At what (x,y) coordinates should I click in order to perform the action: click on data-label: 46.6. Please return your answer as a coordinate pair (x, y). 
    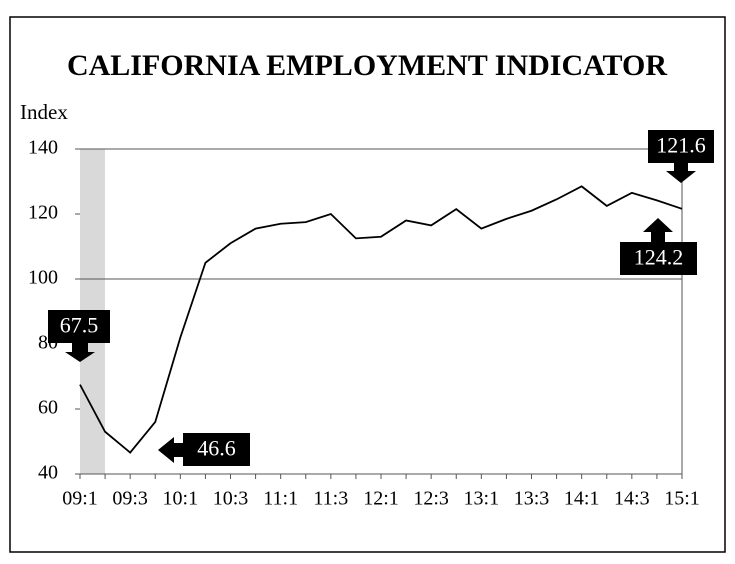
    Looking at the image, I should click on (216, 448).